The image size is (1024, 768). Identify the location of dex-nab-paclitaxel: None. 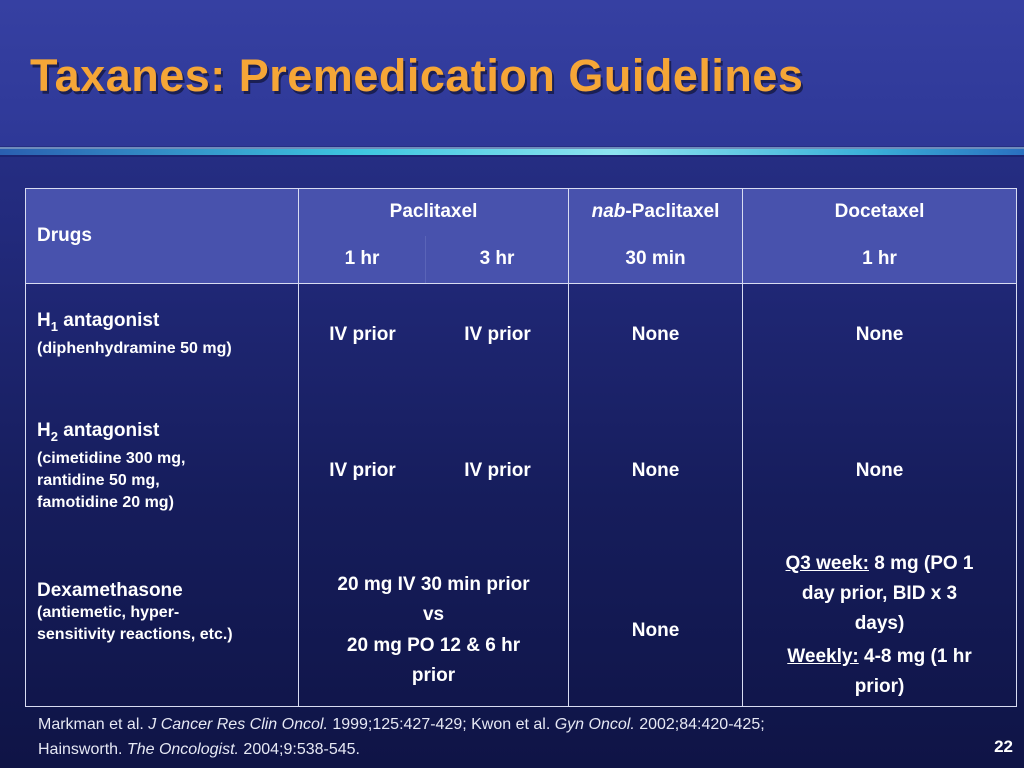
(655, 630).